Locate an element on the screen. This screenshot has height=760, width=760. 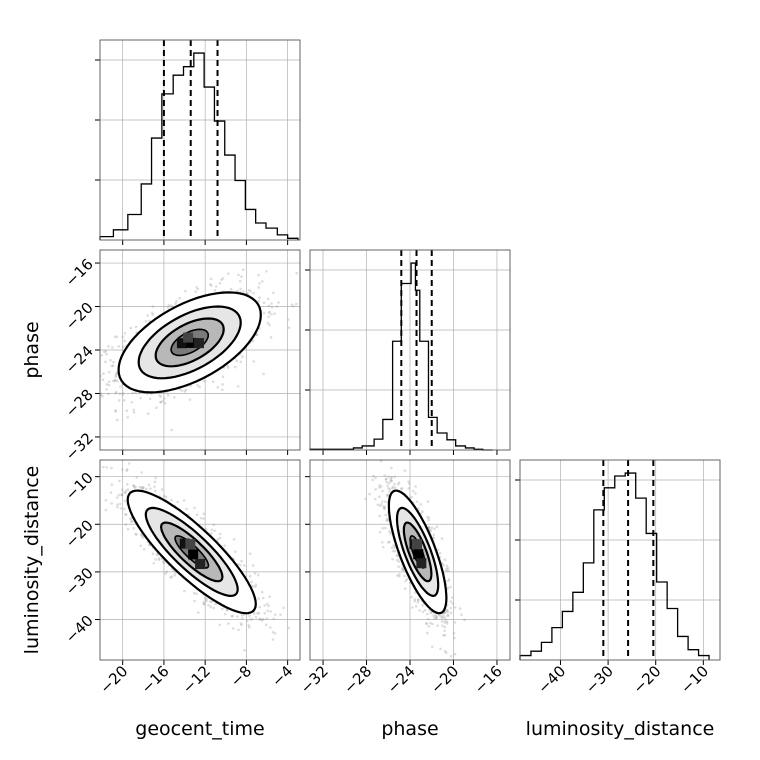
x-tick-label: −40 is located at coordinates (551, 679).